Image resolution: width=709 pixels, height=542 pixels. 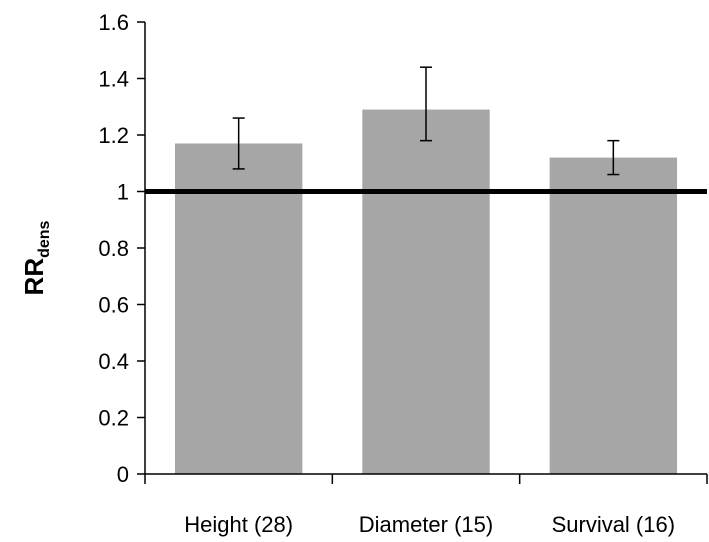 What do you see at coordinates (44, 238) in the screenshot?
I see `y-axis-label-subscript: dens` at bounding box center [44, 238].